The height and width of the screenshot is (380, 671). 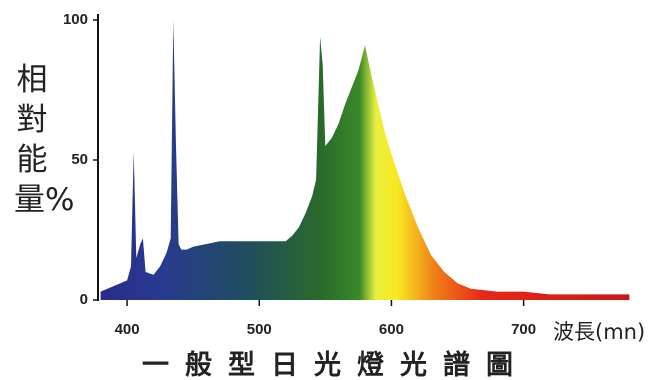 I want to click on x-tick-label: 700, so click(x=523, y=329).